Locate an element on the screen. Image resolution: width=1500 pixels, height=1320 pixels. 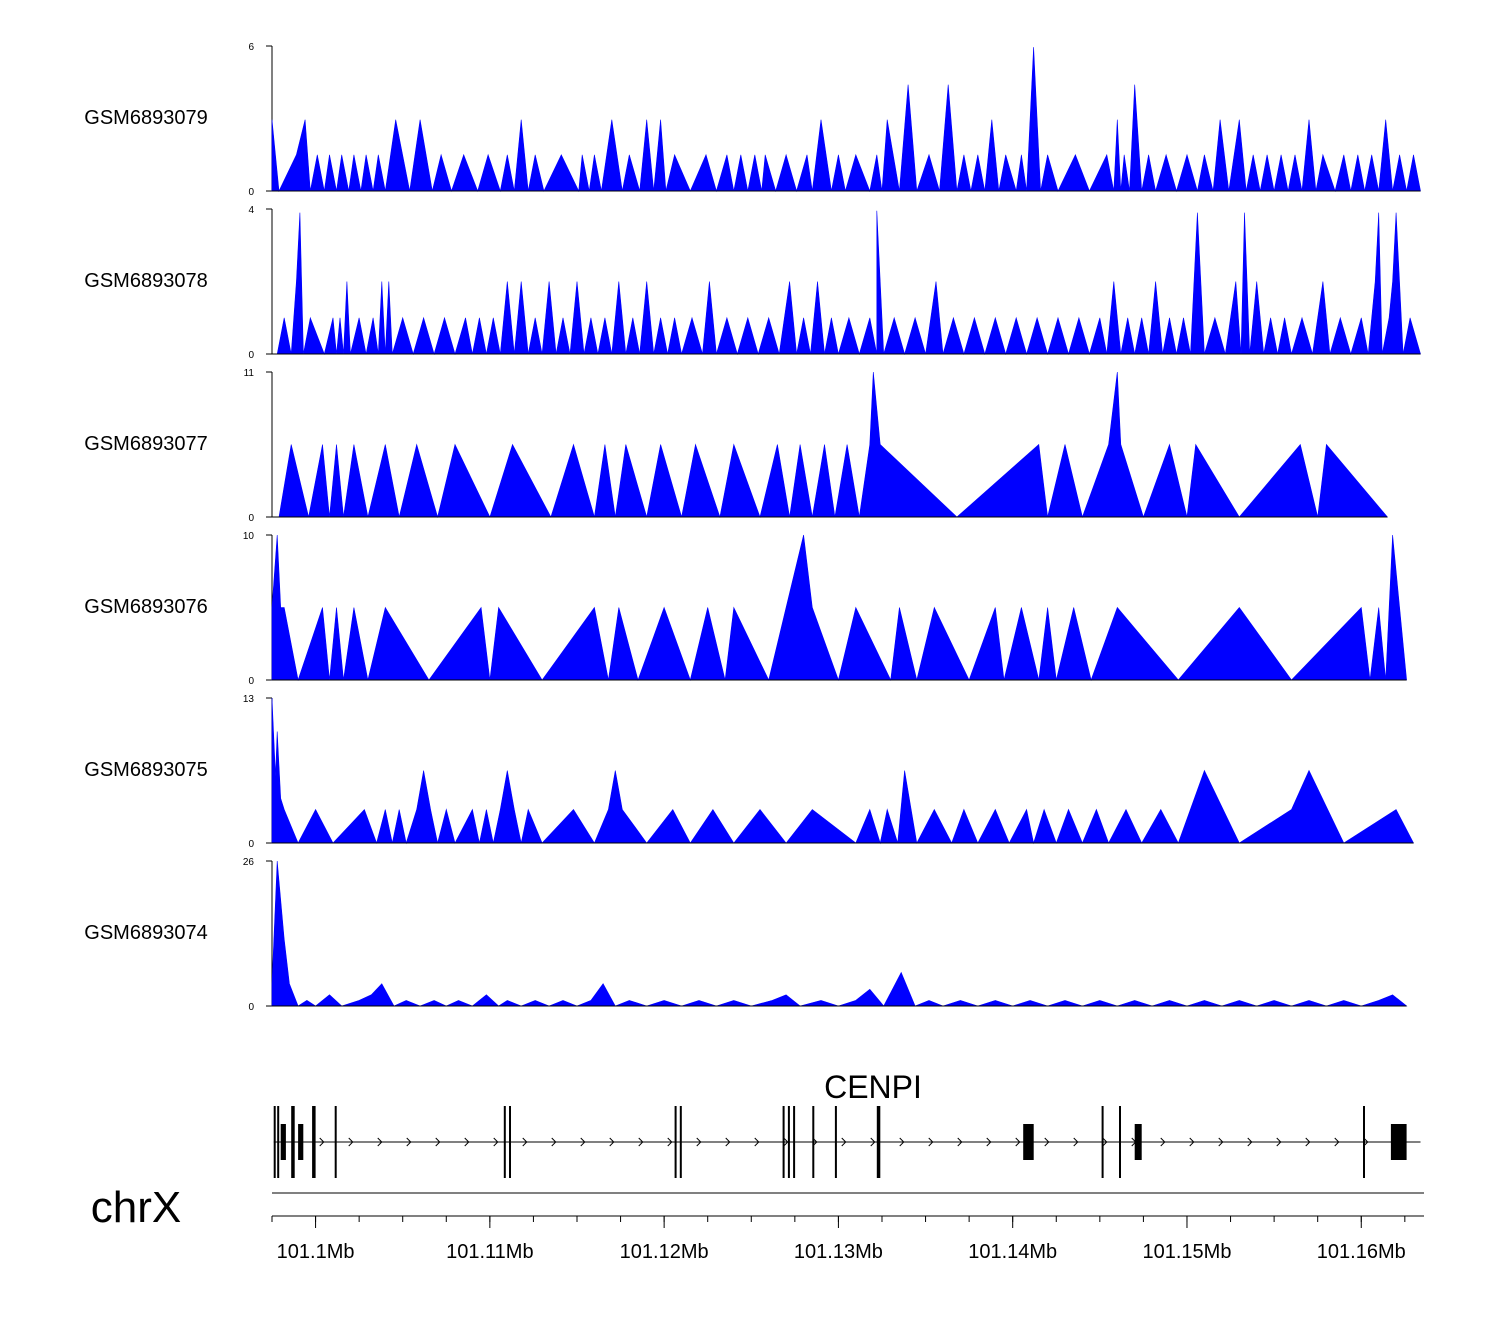
axis-tick-label: 101.16Mb is located at coordinates (1361, 1252).